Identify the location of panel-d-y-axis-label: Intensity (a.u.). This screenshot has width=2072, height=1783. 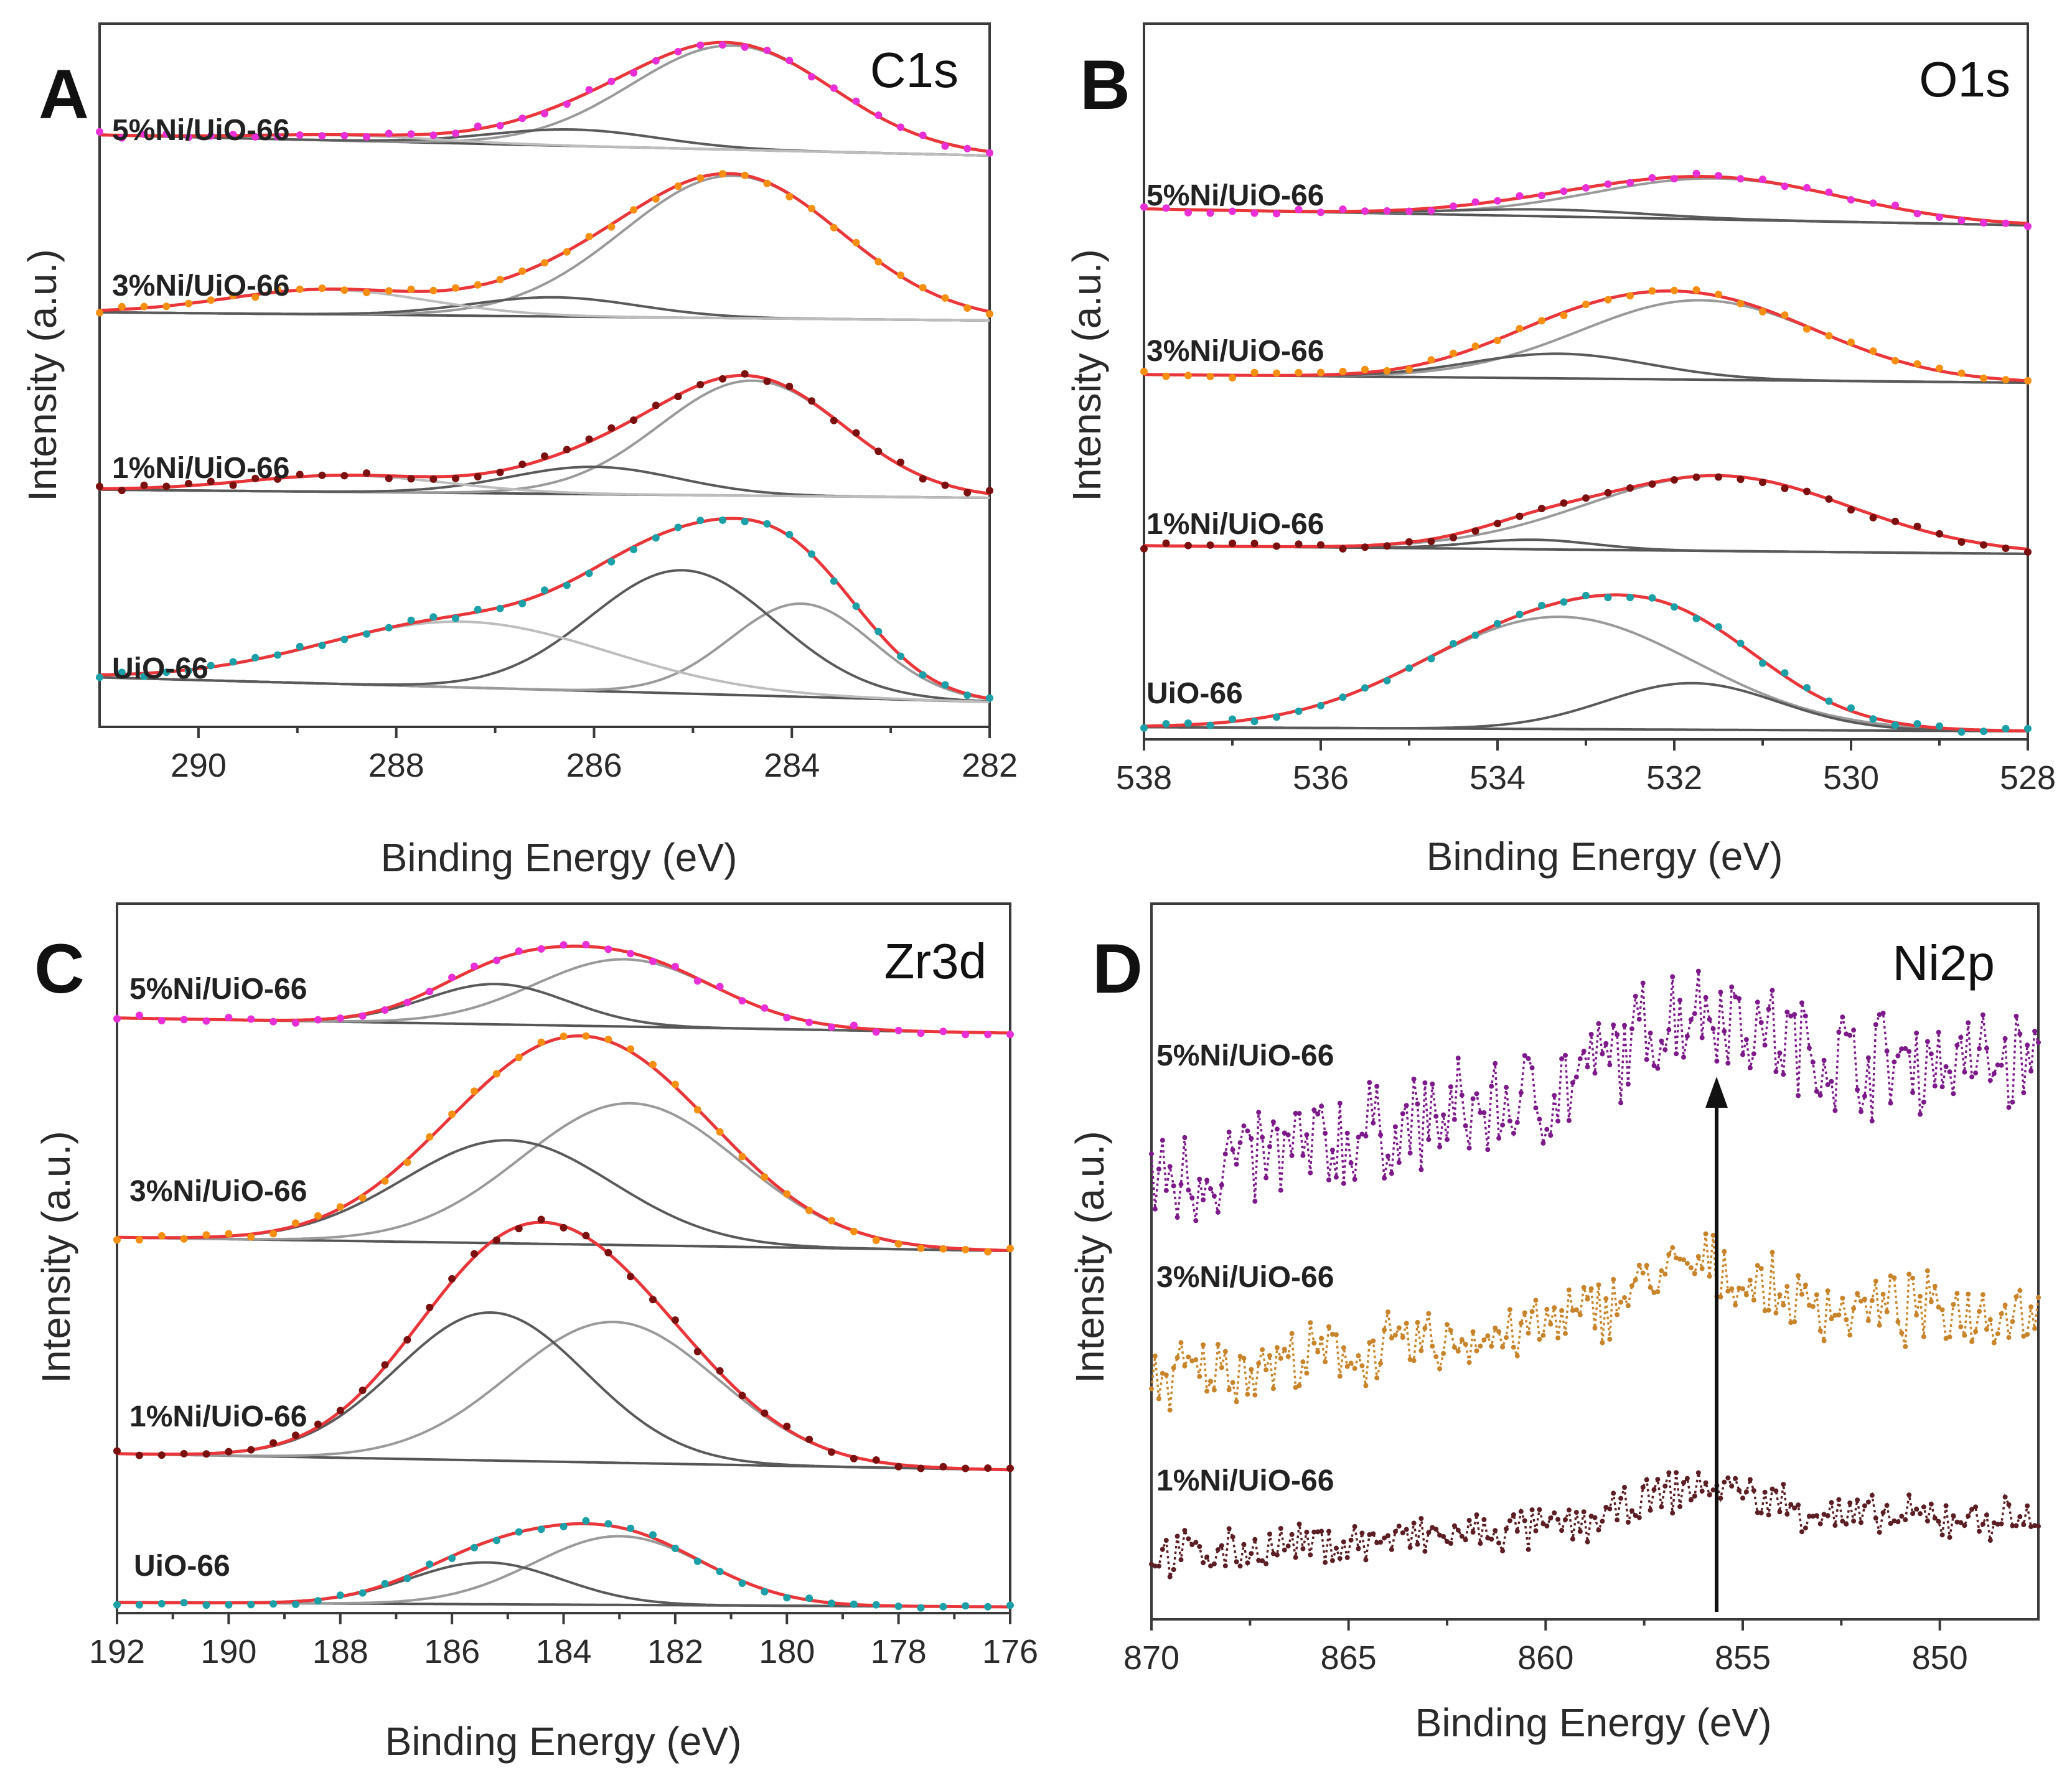
(1089, 1257).